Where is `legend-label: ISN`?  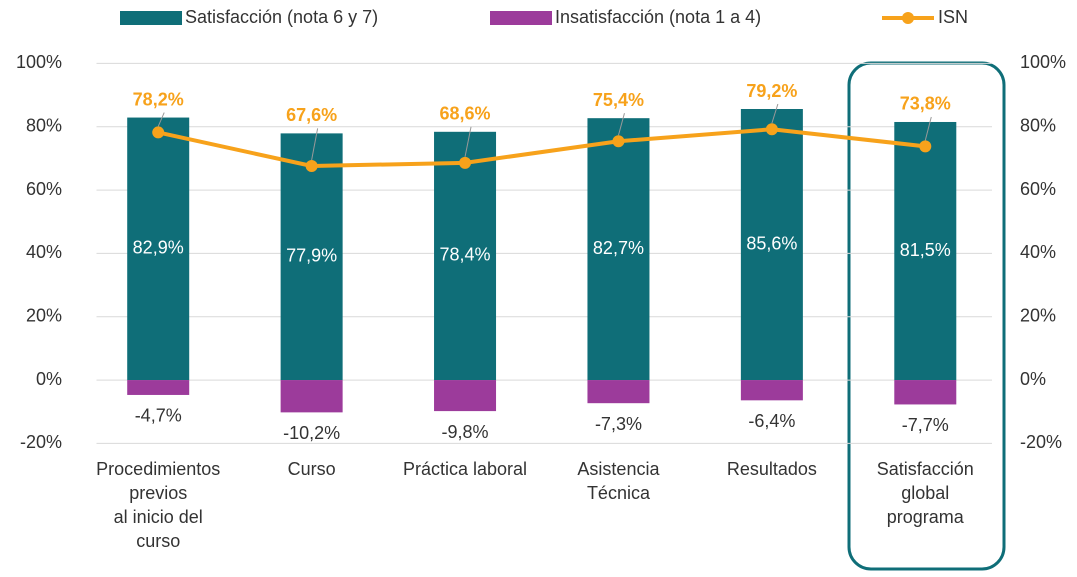
legend-label: ISN is located at coordinates (953, 17).